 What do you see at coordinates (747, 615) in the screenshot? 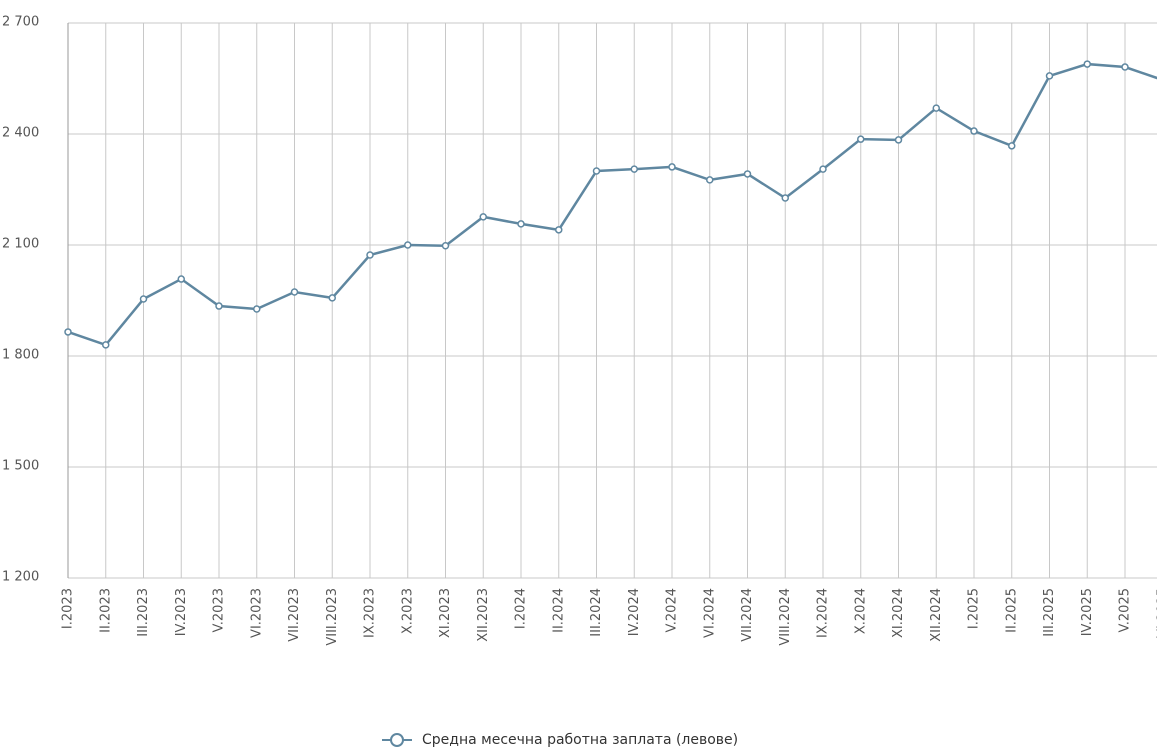
I see `x-tick-label: VII.2024` at bounding box center [747, 615].